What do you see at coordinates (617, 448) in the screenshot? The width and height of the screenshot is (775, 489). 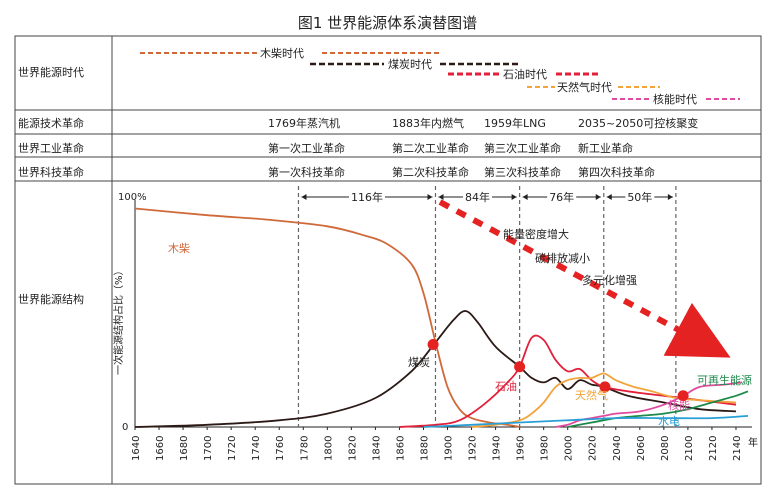 I see `x-tick-label: 2040` at bounding box center [617, 448].